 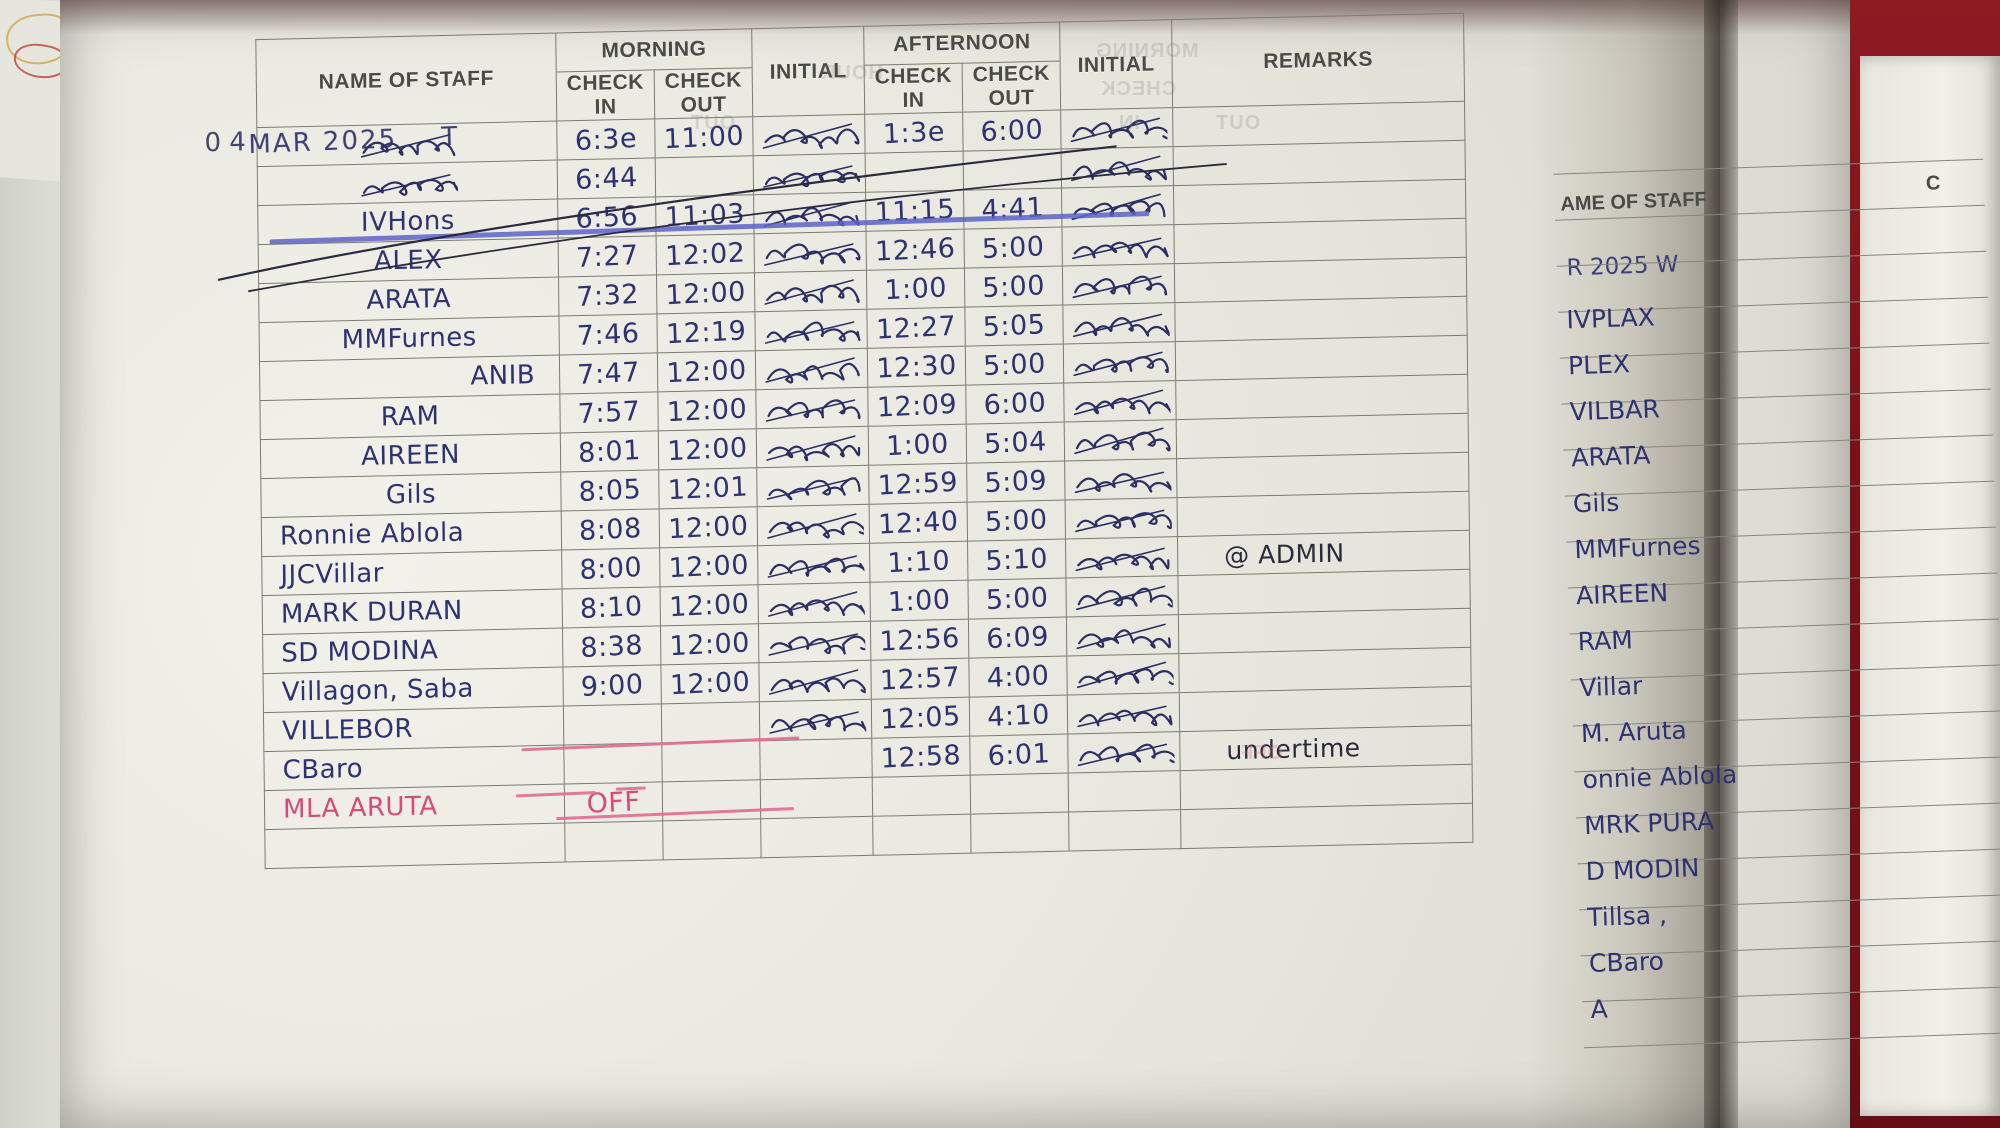 What do you see at coordinates (914, 133) in the screenshot?
I see `cell-afternoon-check-in: 1:3e` at bounding box center [914, 133].